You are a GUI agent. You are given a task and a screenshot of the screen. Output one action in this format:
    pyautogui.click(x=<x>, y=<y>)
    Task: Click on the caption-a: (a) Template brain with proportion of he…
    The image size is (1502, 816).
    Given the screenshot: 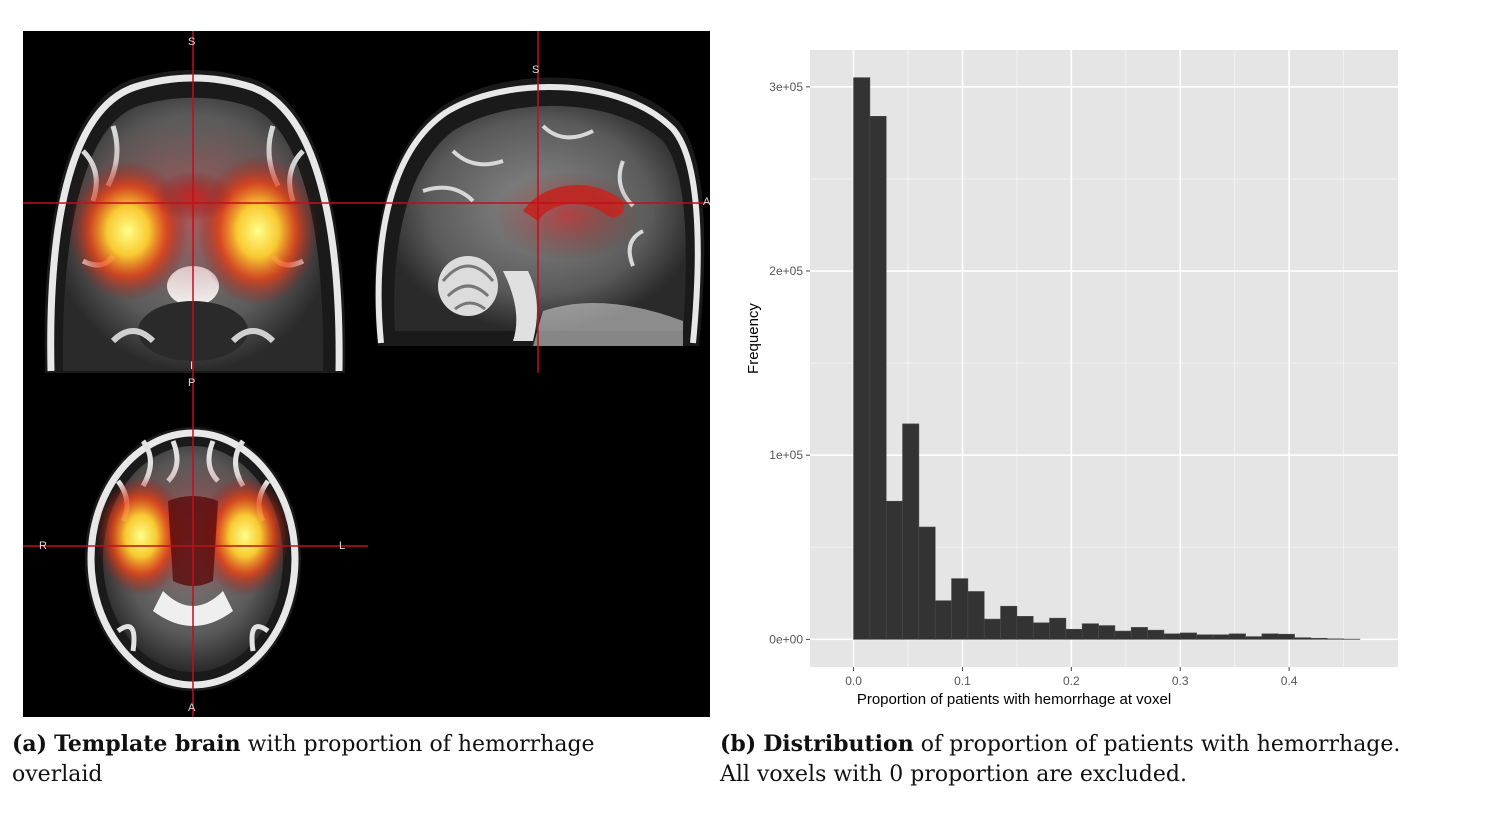 What is the action you would take?
    pyautogui.click(x=352, y=759)
    